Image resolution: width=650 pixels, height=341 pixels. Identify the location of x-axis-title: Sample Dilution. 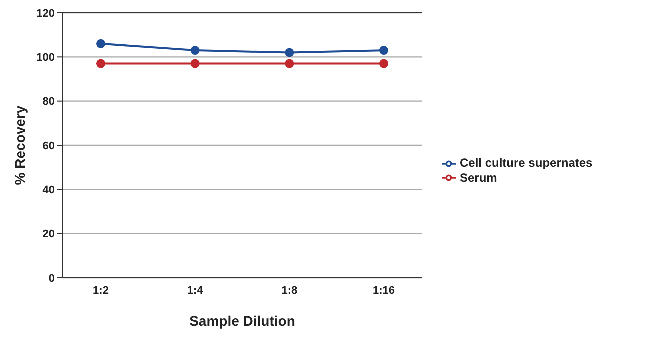
(243, 321).